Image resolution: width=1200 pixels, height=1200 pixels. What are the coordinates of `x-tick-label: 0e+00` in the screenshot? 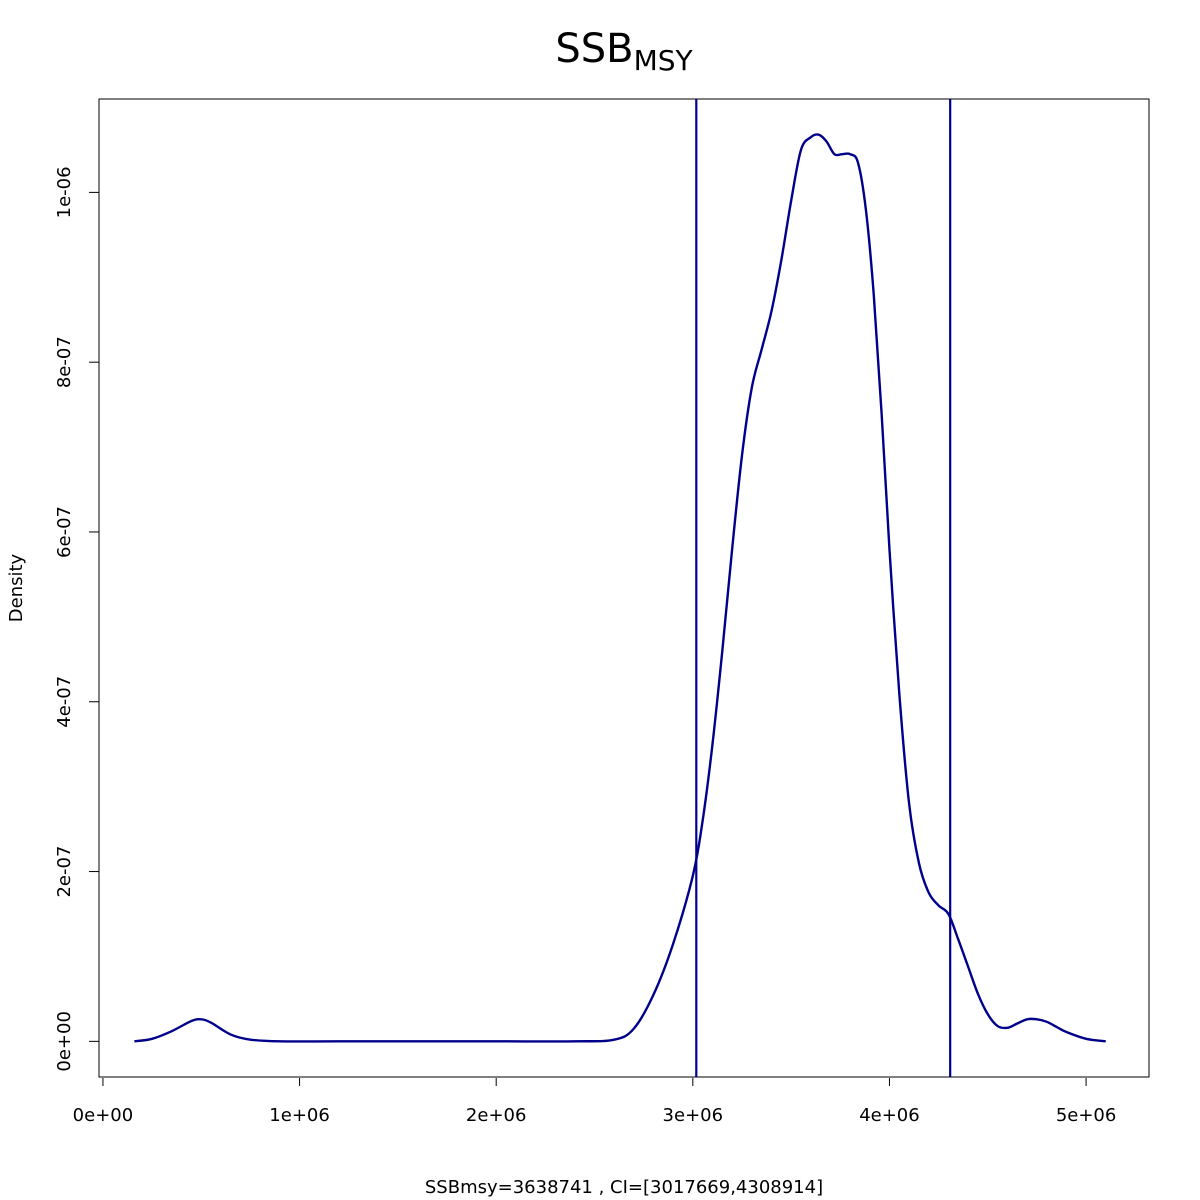 It's located at (103, 1115).